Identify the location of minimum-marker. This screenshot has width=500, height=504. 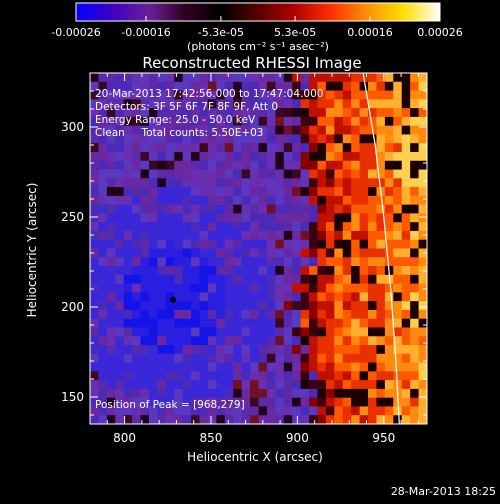
(172, 299).